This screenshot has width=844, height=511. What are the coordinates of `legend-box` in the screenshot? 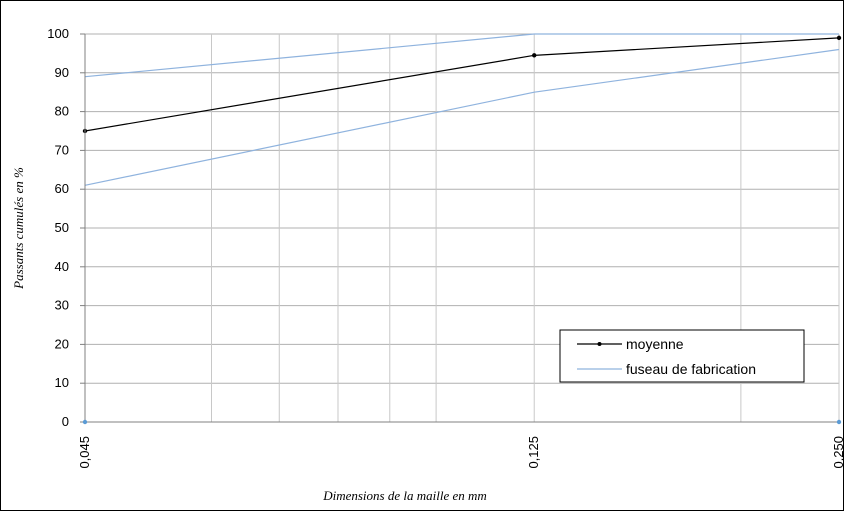 It's located at (682, 356).